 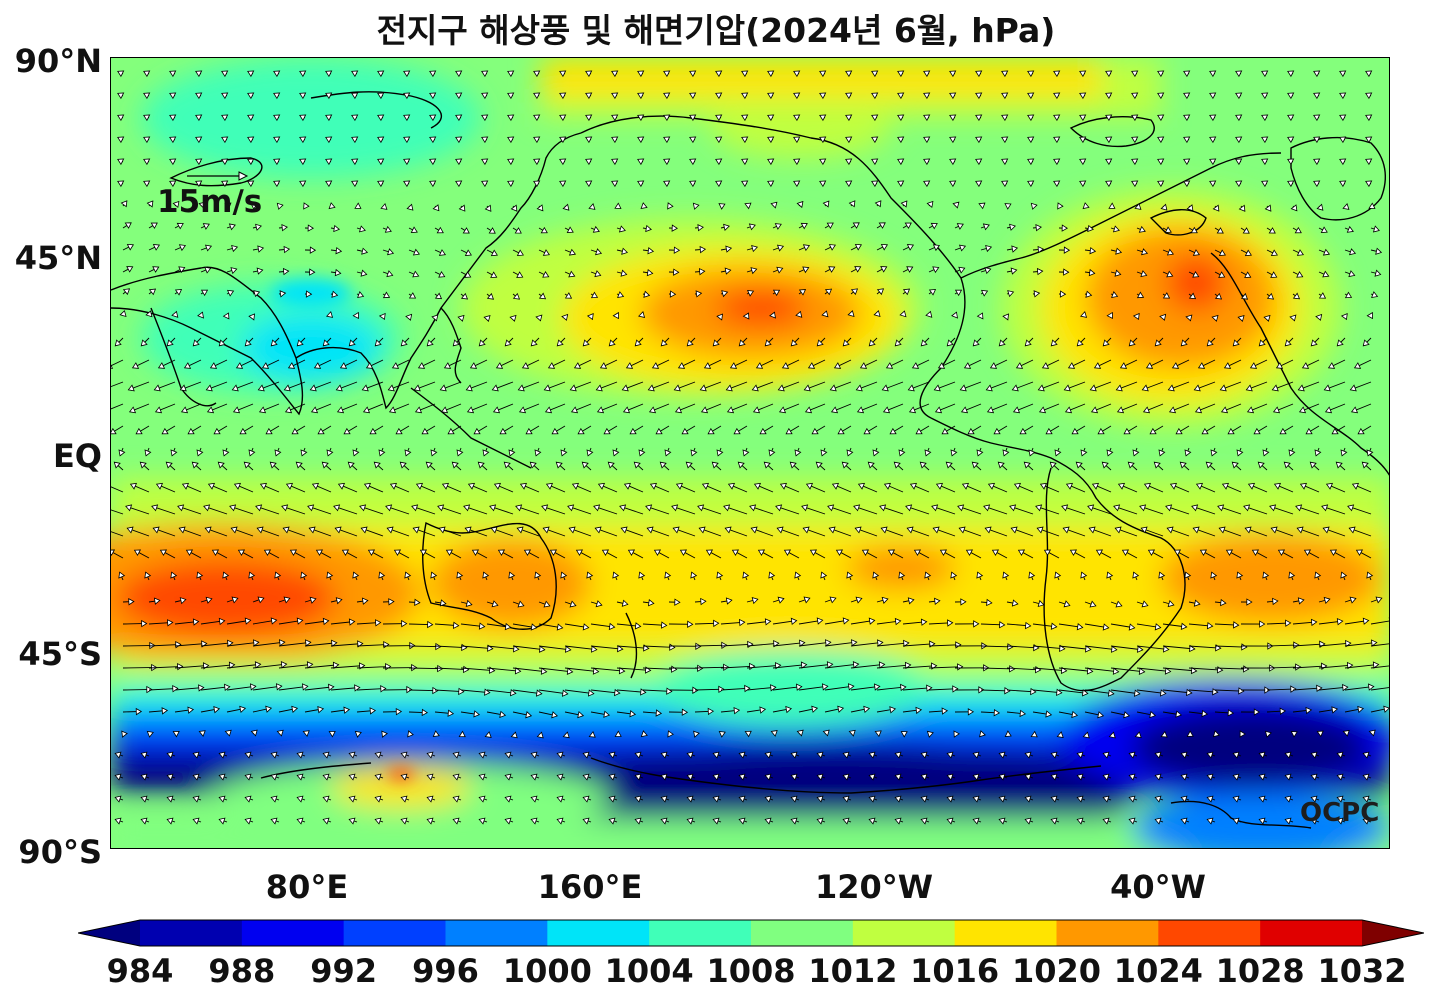 I want to click on x-tick-120w: 120°W, so click(x=874, y=887).